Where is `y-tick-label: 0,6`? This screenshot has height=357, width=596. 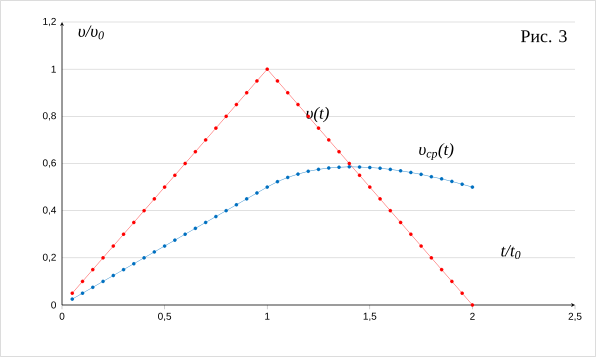
y-tick-label: 0,6 is located at coordinates (49, 163).